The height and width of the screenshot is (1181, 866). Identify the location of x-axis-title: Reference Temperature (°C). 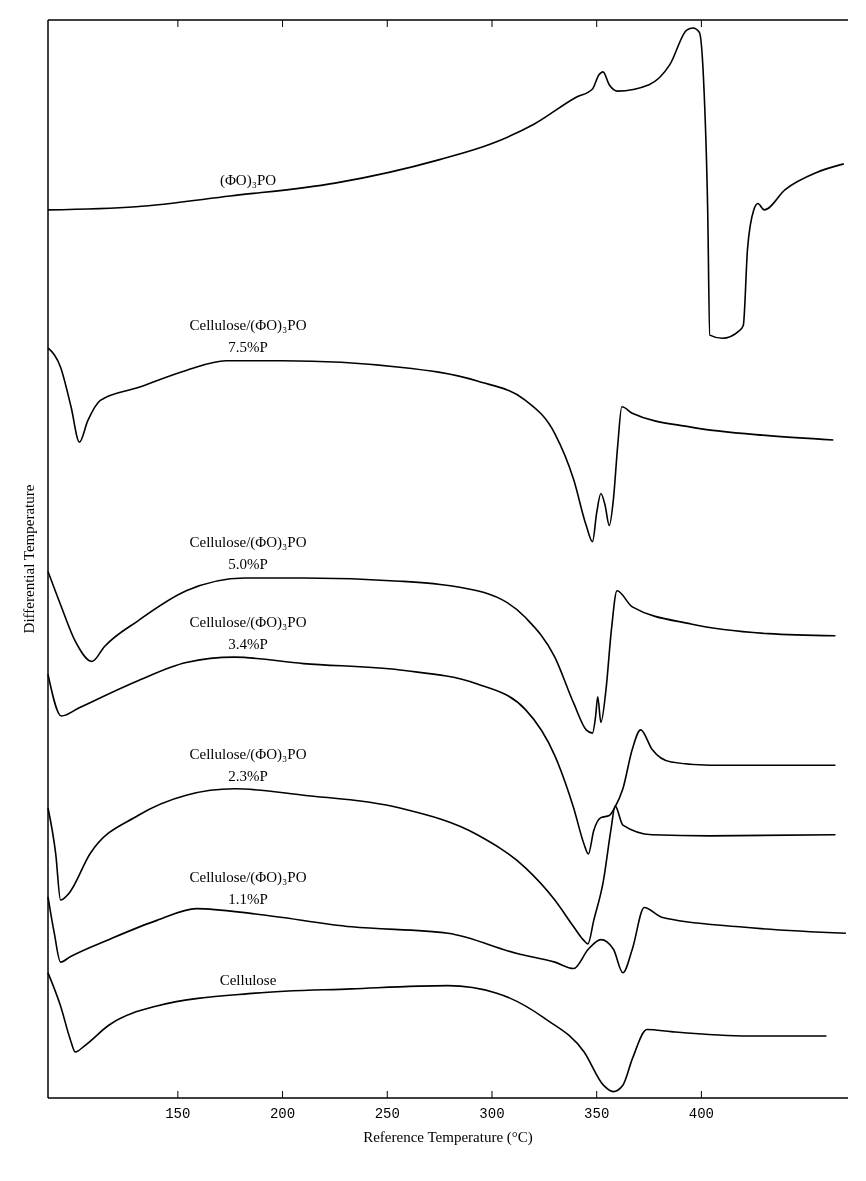
(448, 1137).